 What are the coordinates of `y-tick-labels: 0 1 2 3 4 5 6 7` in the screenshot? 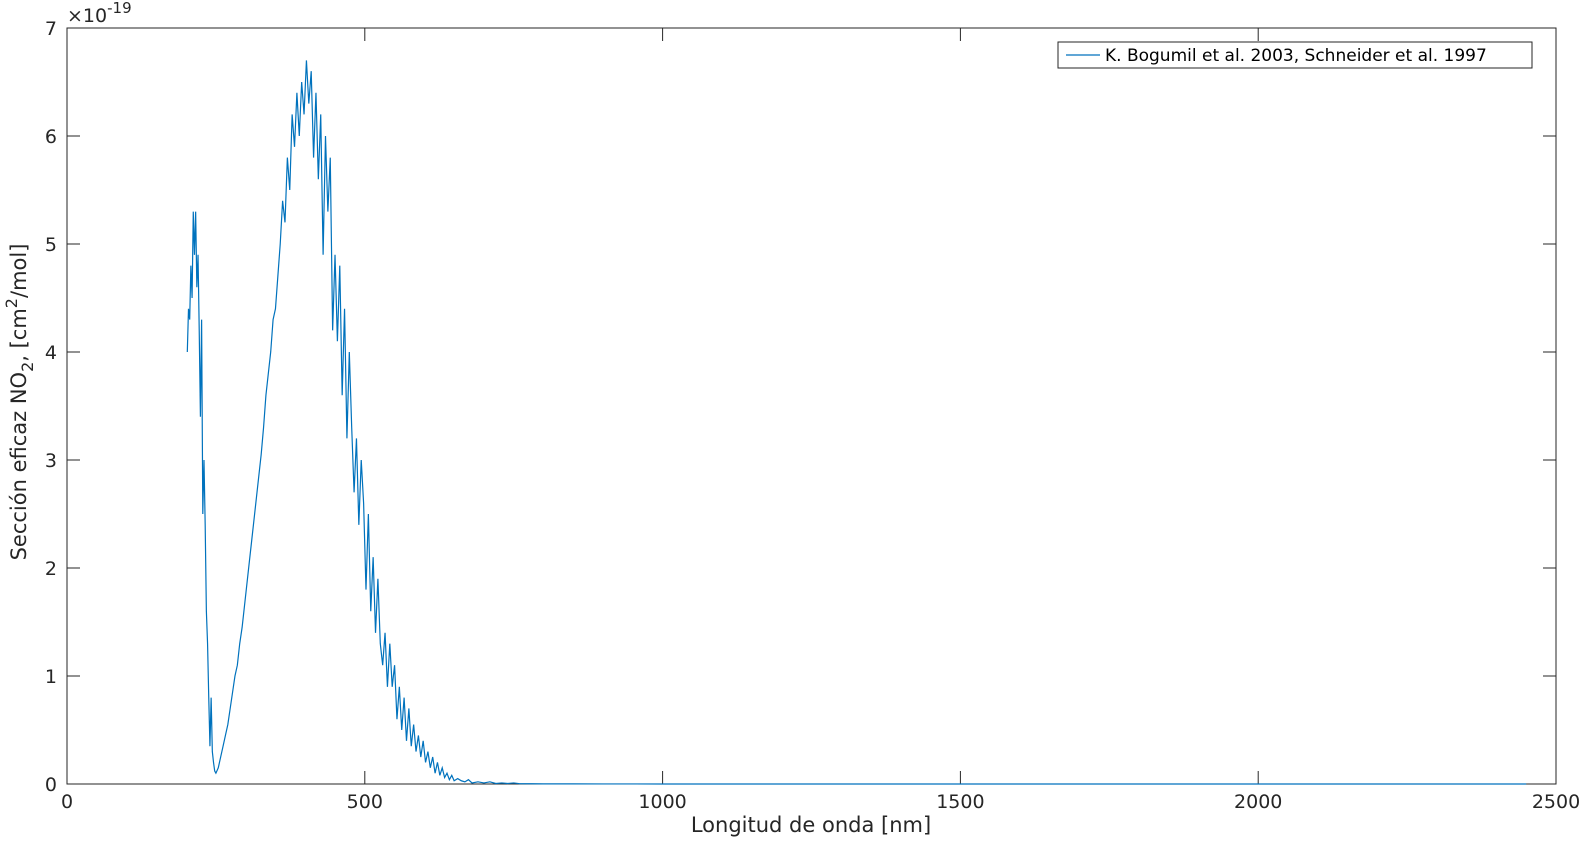 It's located at (51, 407).